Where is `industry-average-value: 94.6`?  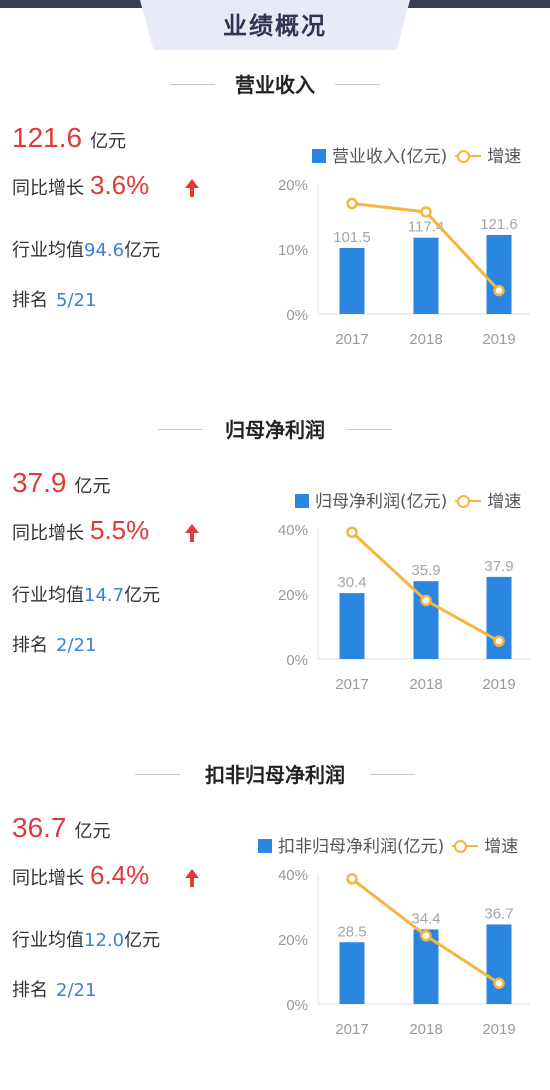 industry-average-value: 94.6 is located at coordinates (104, 250).